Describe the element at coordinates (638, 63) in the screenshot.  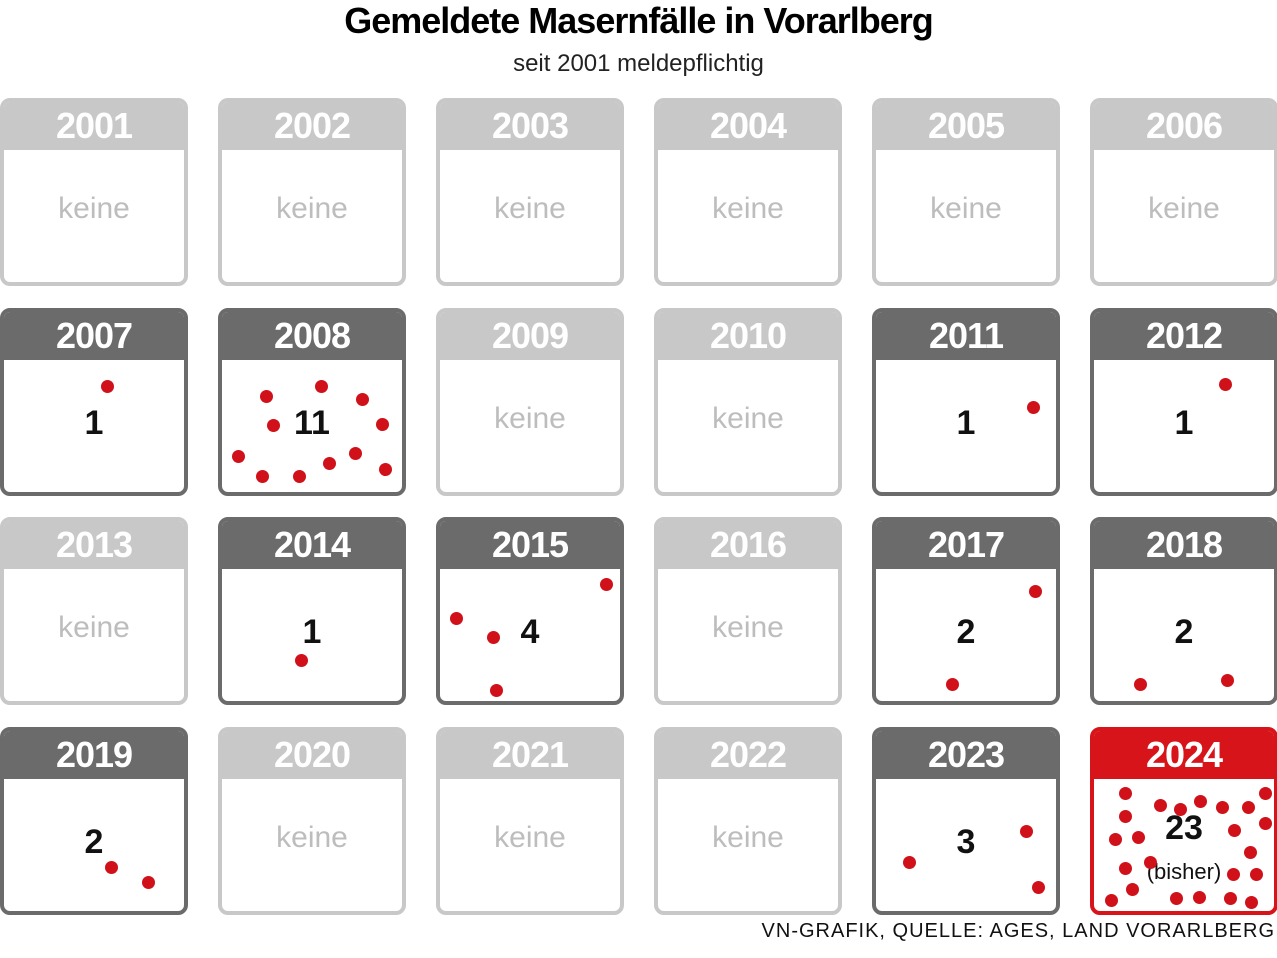
I see `subtitle: seit 2001 meldepflichtig` at that location.